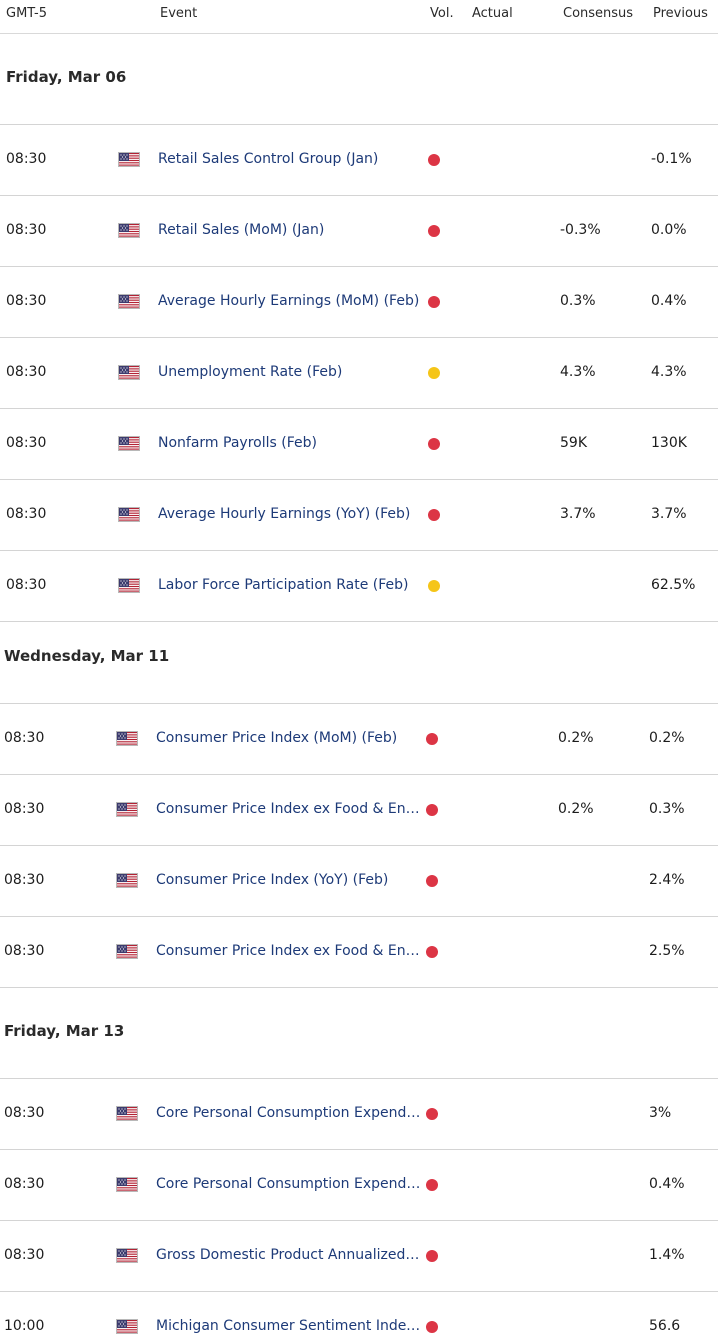  I want to click on previous-value: 4.3%, so click(669, 372).